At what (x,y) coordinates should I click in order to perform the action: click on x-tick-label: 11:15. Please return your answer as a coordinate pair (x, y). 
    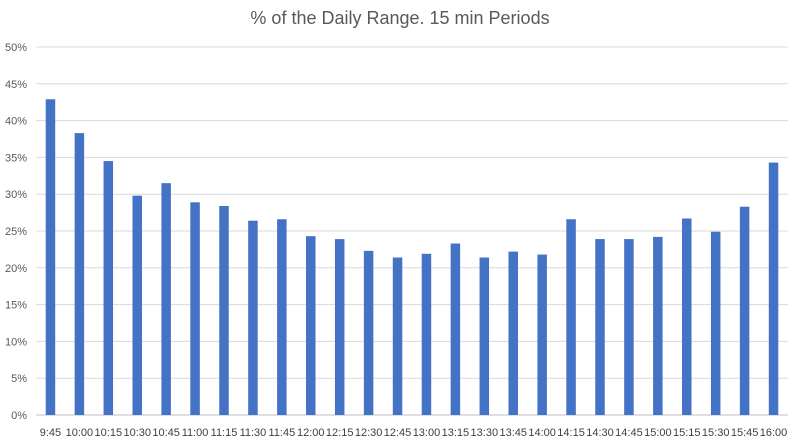
    Looking at the image, I should click on (224, 433).